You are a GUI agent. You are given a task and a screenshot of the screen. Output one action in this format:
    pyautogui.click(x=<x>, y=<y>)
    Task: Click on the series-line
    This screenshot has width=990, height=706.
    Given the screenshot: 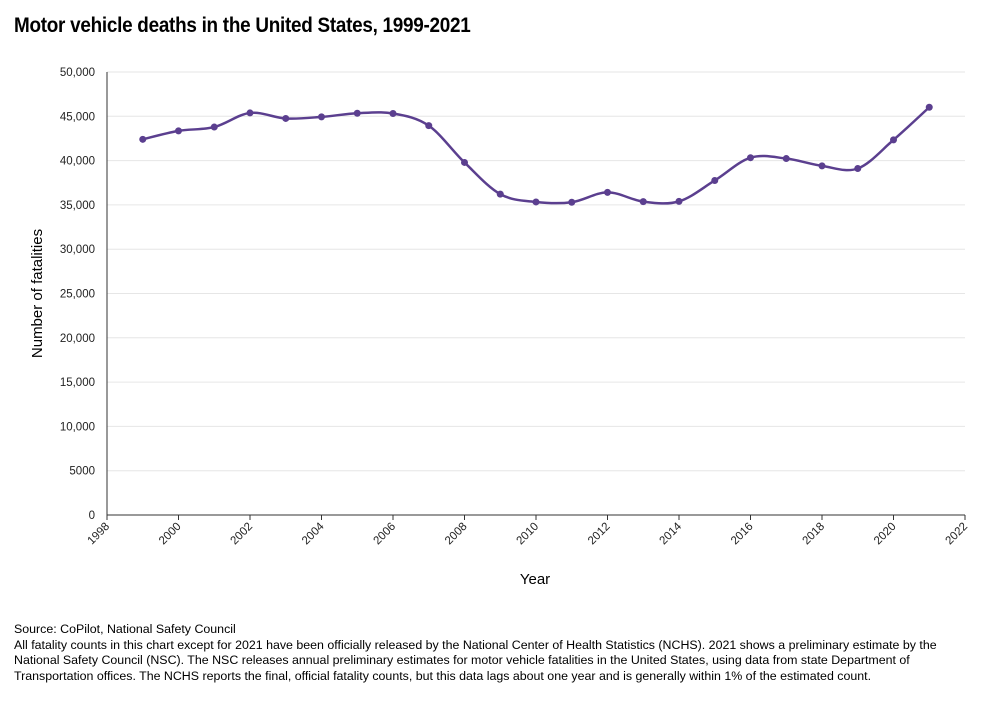 What is the action you would take?
    pyautogui.click(x=536, y=155)
    